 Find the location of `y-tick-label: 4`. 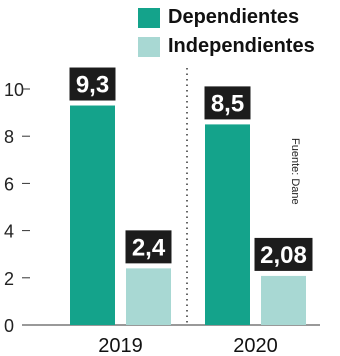

y-tick-label: 4 is located at coordinates (9, 232).